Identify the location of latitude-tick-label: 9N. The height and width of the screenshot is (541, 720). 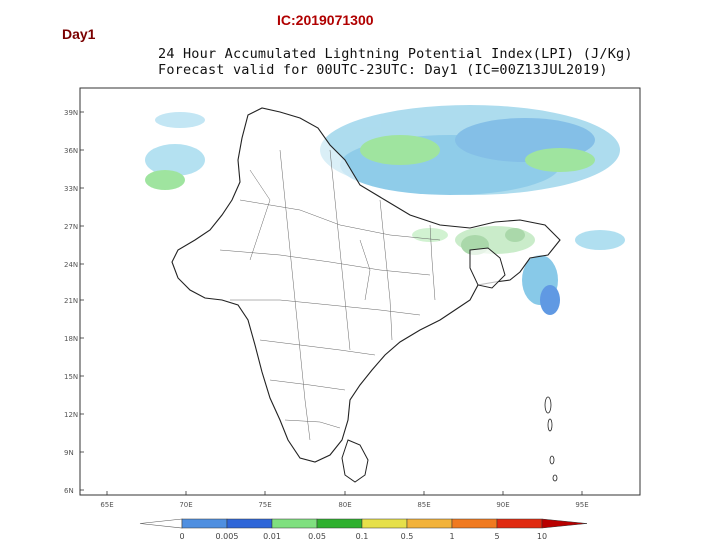
(69, 453).